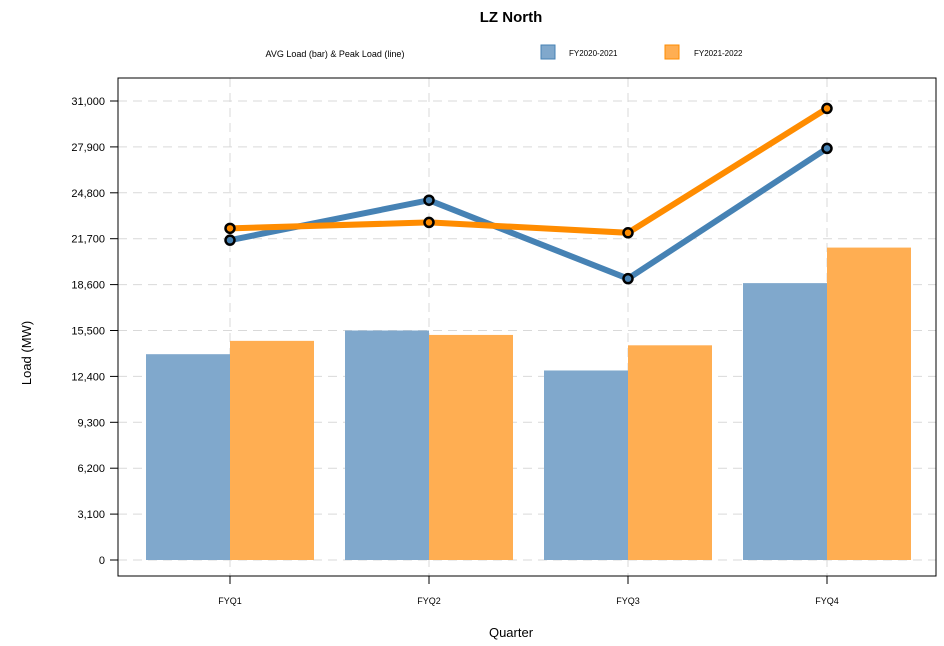 The height and width of the screenshot is (646, 944). I want to click on peak-point-fy2020-2021-fyq1, so click(230, 240).